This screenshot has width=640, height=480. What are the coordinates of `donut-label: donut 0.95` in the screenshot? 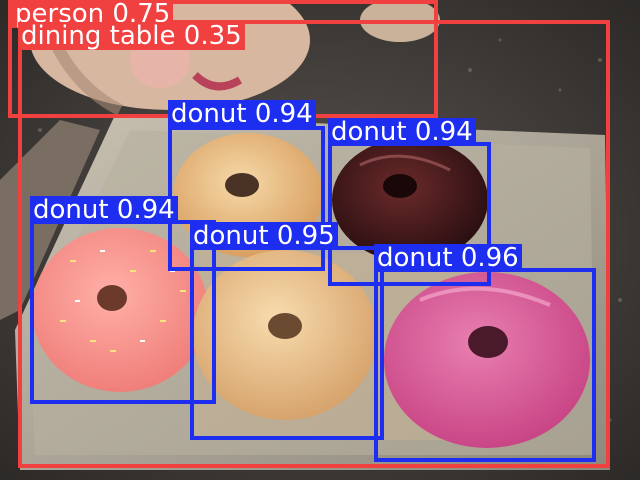 It's located at (264, 236).